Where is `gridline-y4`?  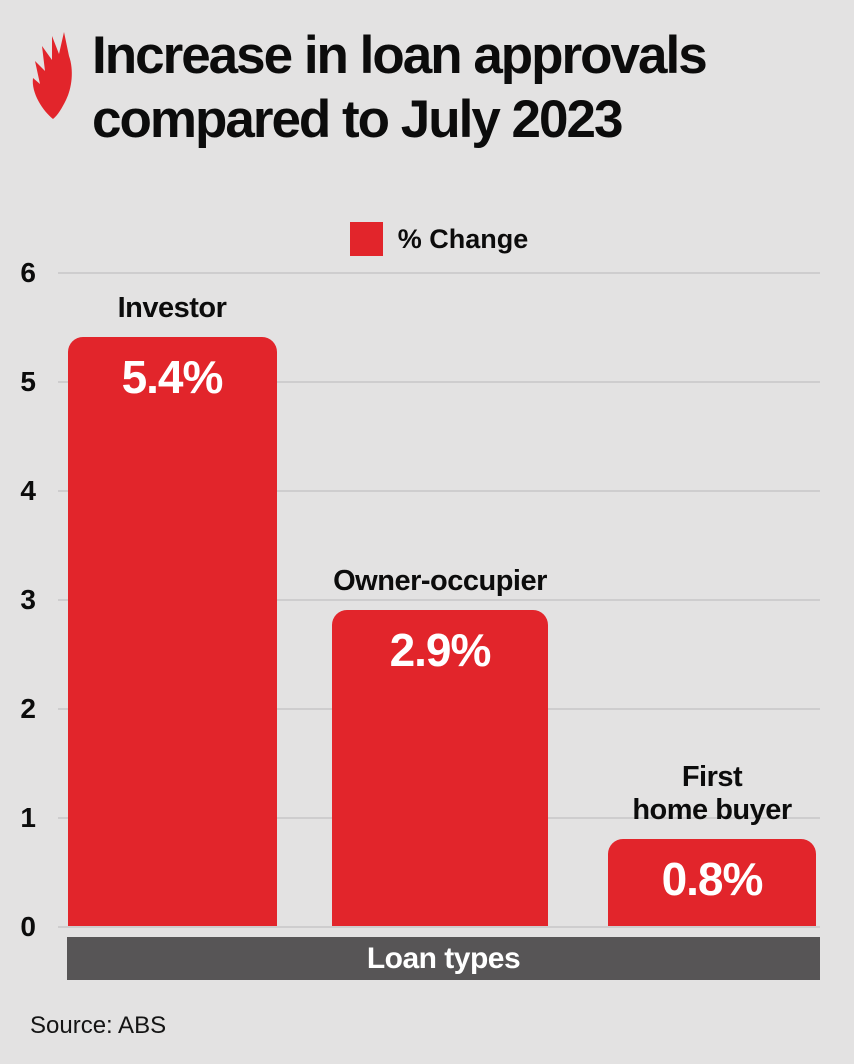 gridline-y4 is located at coordinates (439, 491).